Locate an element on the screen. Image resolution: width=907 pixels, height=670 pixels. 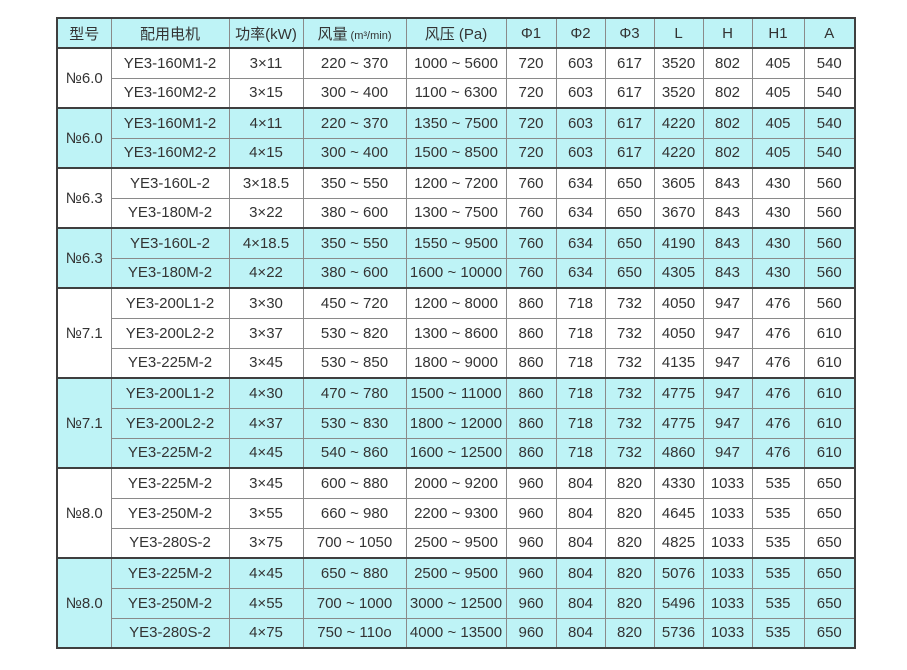
cell-airflow: 530 ~ 850 is located at coordinates (354, 363).